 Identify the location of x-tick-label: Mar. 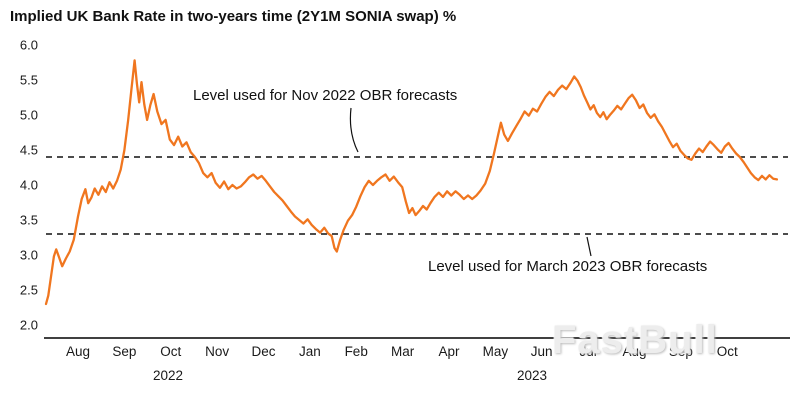
(403, 351).